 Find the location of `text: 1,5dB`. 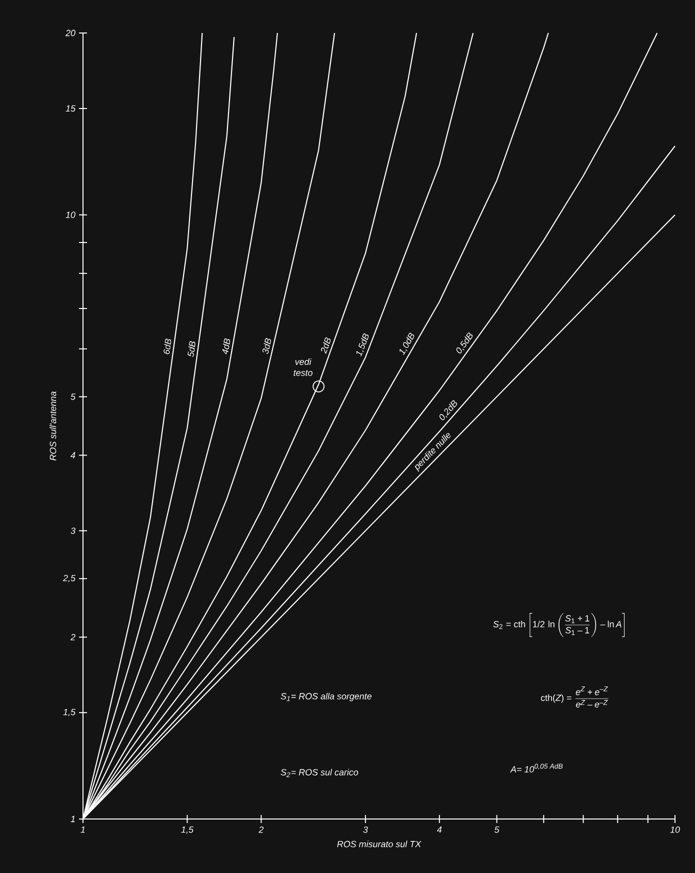

text: 1,5dB is located at coordinates (362, 345).